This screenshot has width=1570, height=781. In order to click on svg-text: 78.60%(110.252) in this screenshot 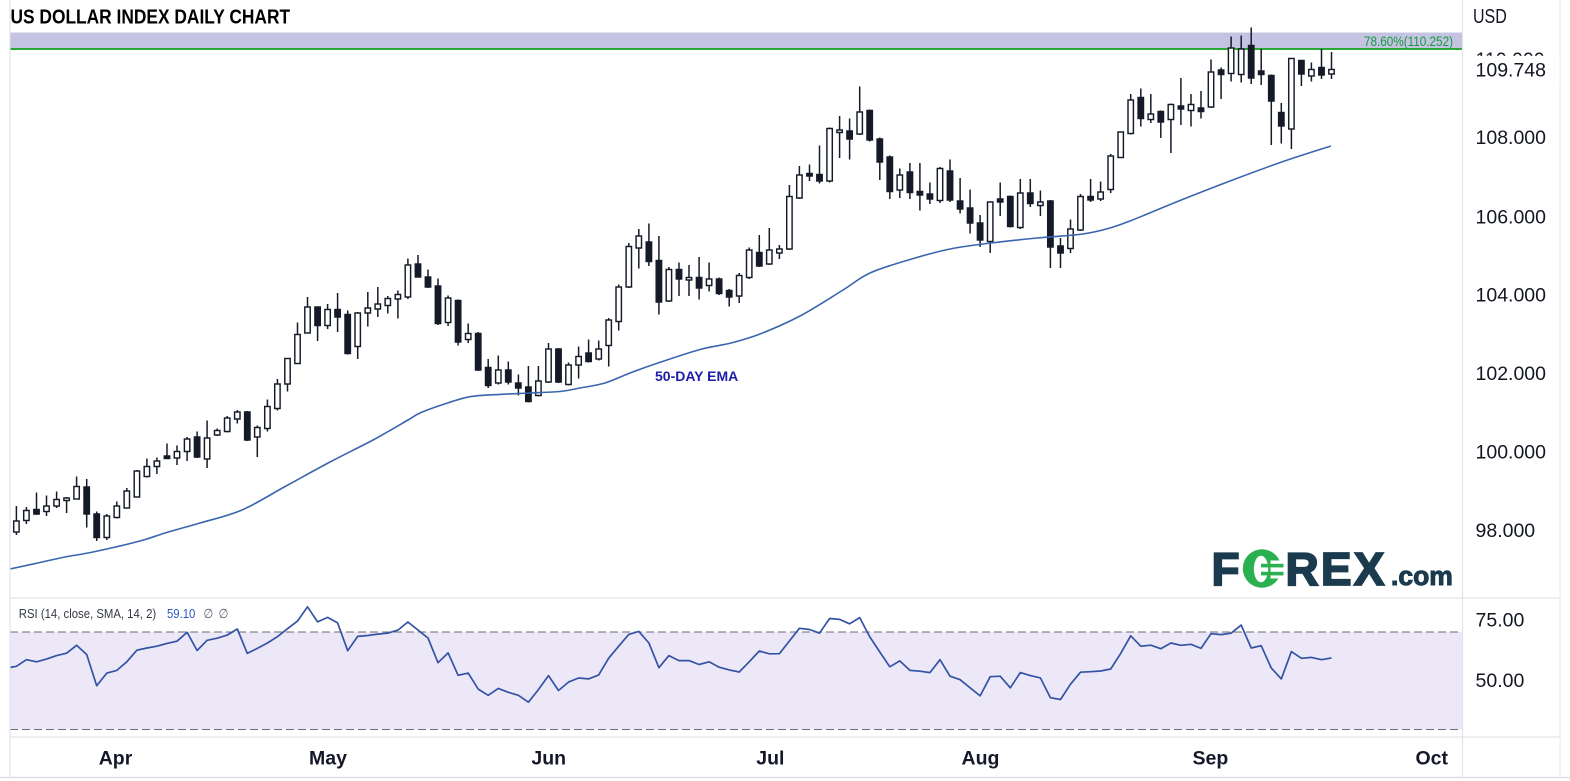, I will do `click(1408, 41)`.